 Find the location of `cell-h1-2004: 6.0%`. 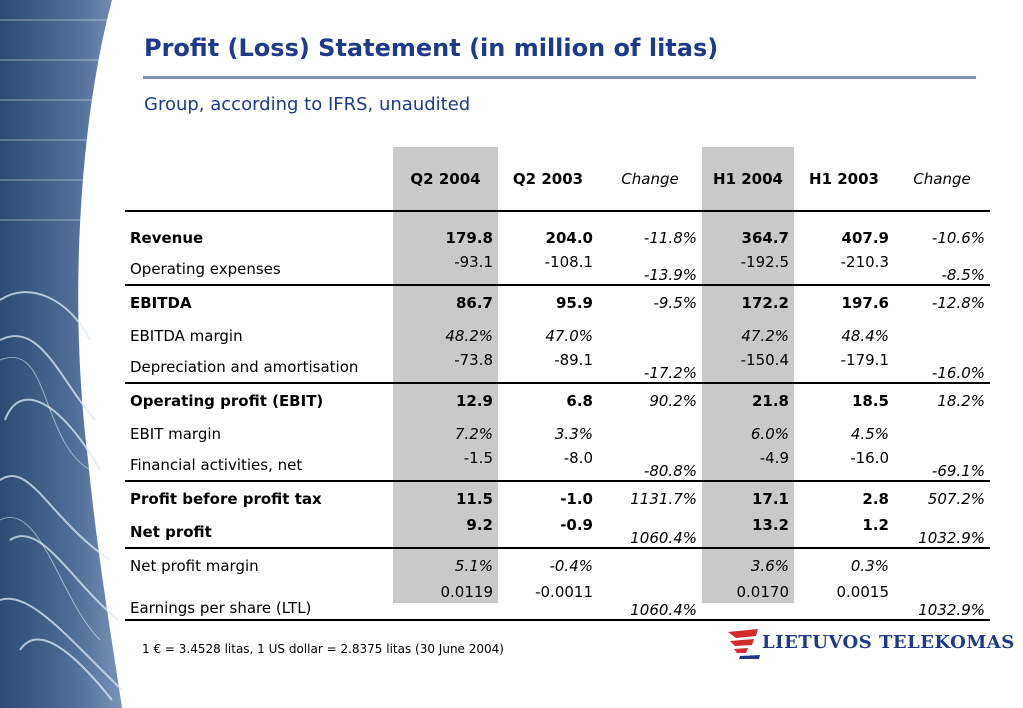

cell-h1-2004: 6.0% is located at coordinates (769, 433).